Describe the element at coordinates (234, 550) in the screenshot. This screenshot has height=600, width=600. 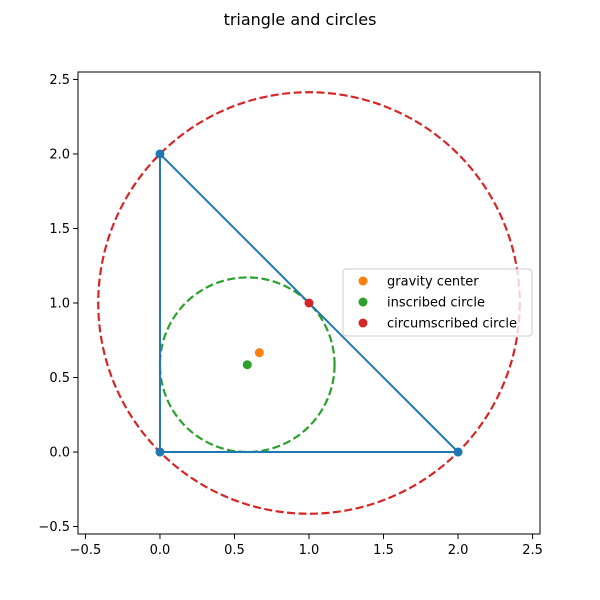
I see `x-tick-label: 0.5` at that location.